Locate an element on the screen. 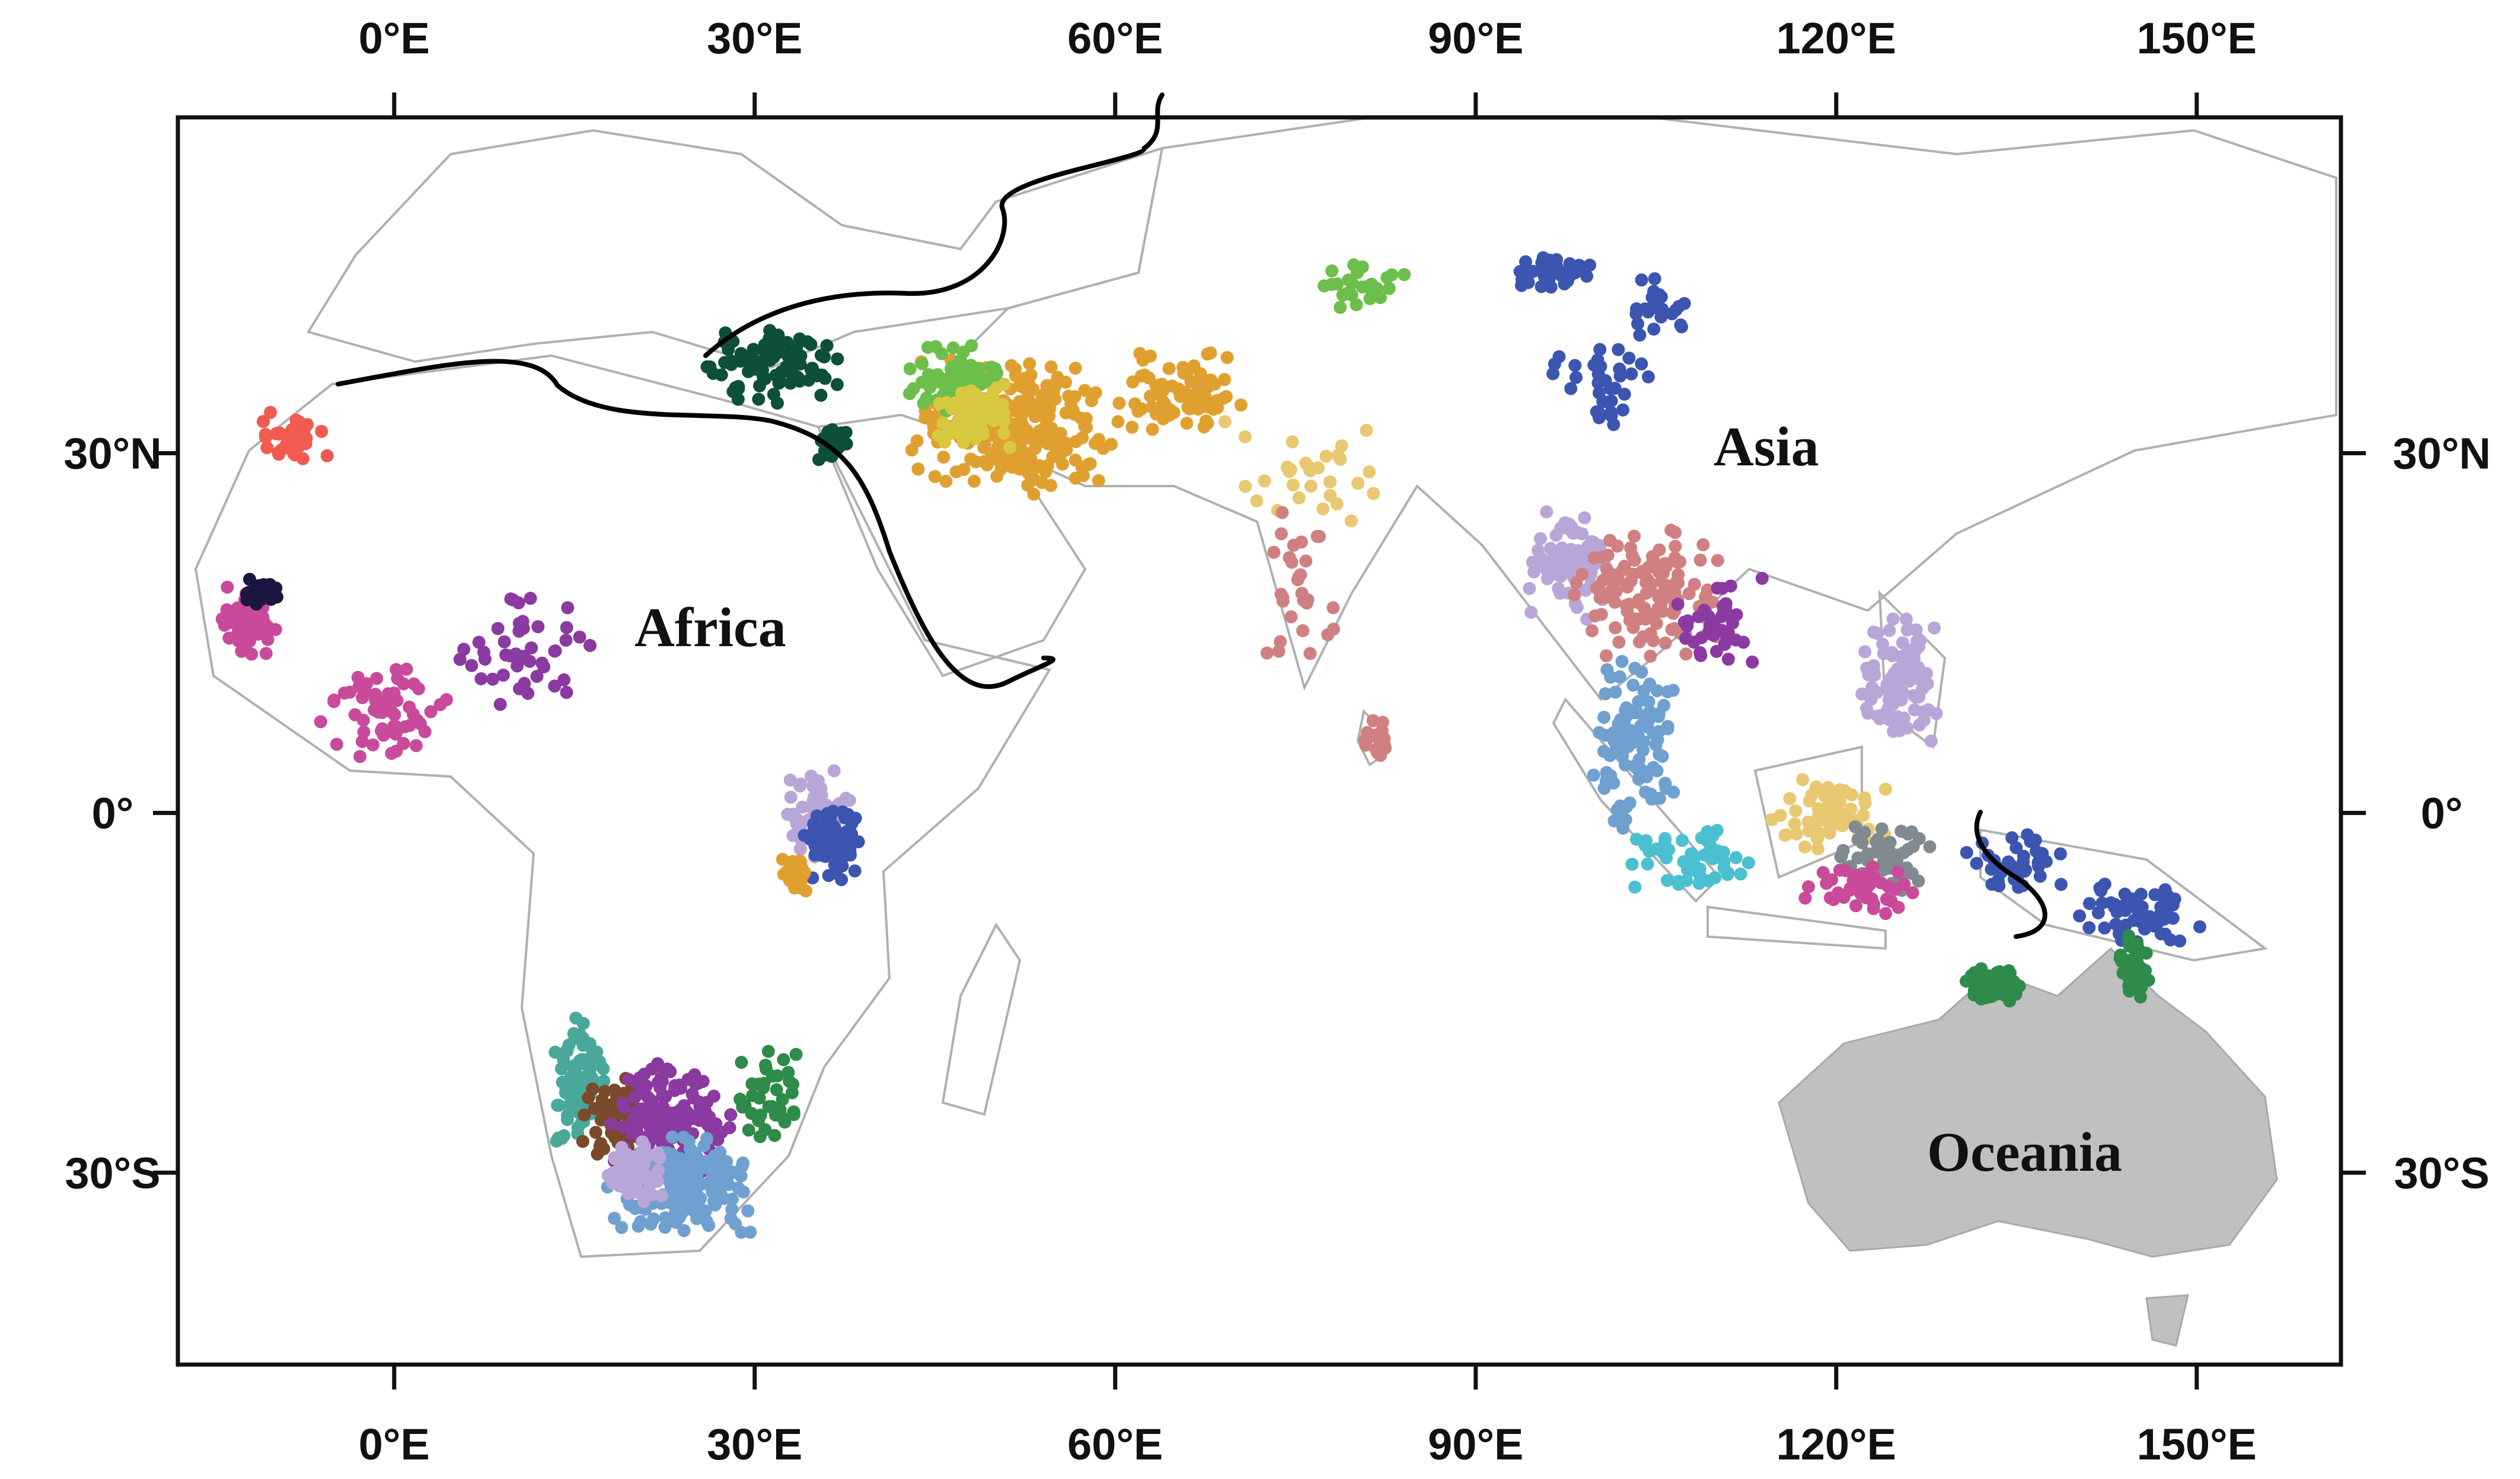 Image resolution: width=2520 pixels, height=1479 pixels. madagascar-outline is located at coordinates (981, 1019).